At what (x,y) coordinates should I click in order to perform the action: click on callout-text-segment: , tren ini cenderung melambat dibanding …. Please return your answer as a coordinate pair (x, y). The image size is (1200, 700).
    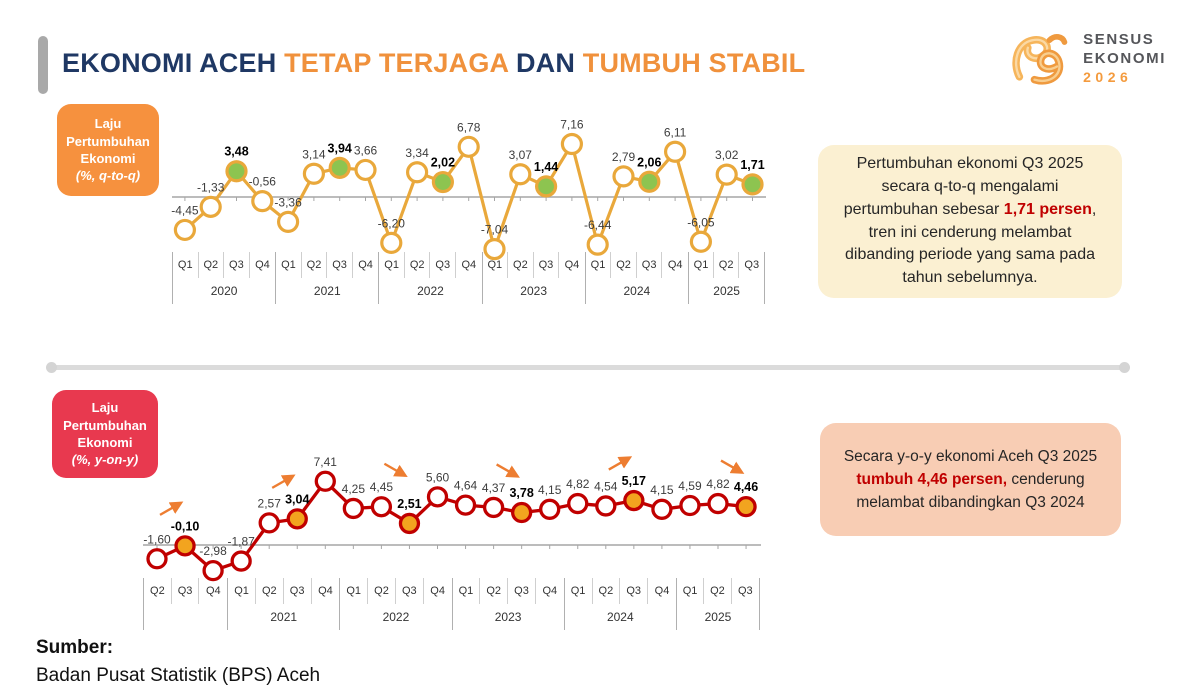
    Looking at the image, I should click on (971, 243).